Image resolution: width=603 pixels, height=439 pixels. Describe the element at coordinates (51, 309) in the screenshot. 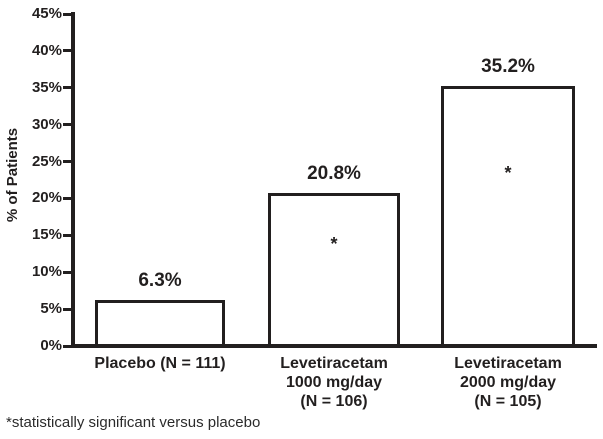

I see `y-tick-label: 5%` at that location.